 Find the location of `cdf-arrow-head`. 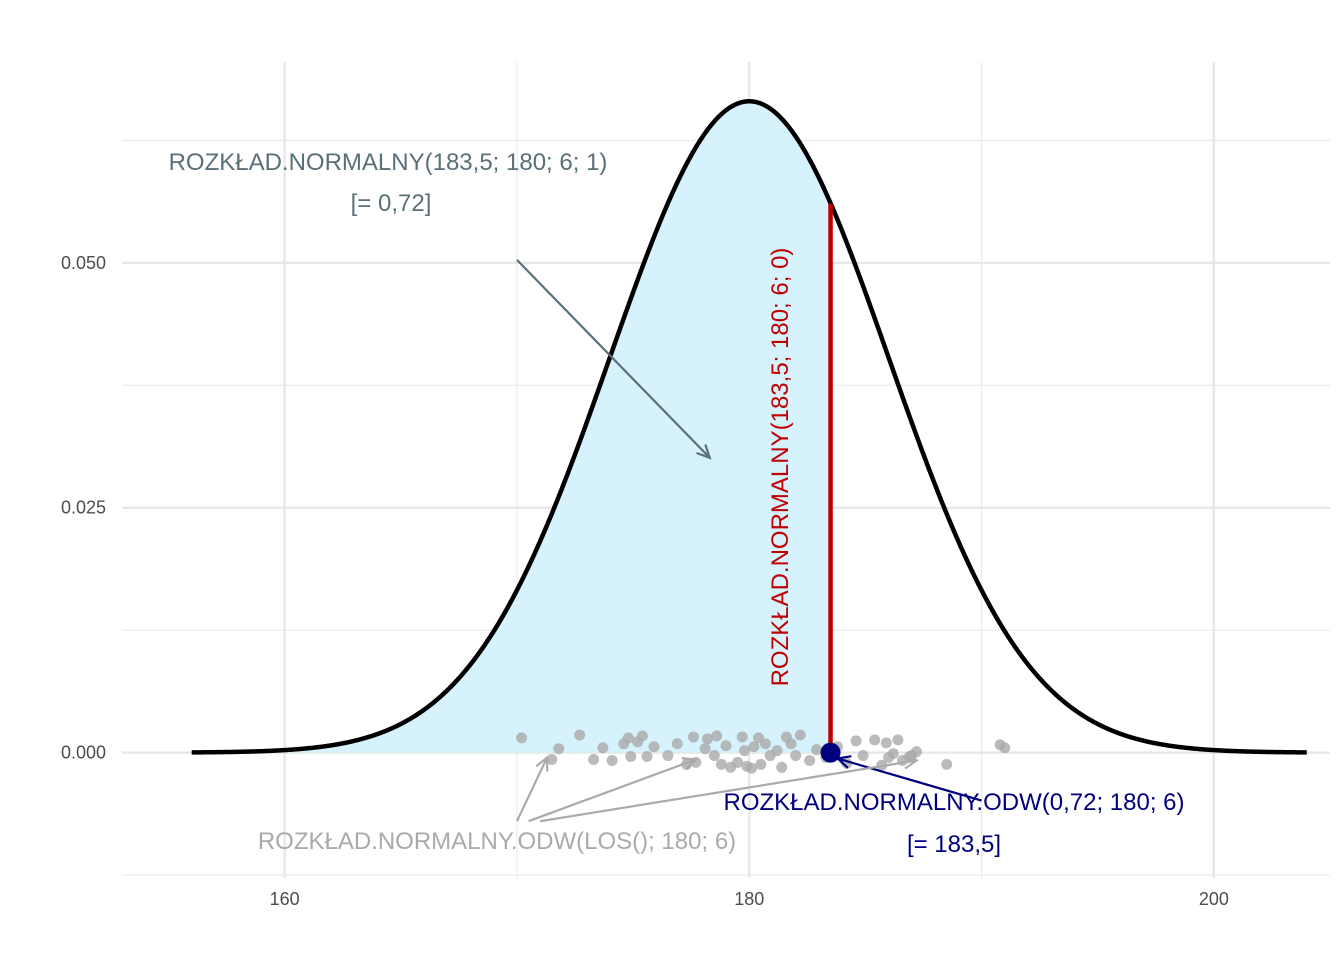

cdf-arrow-head is located at coordinates (704, 452).